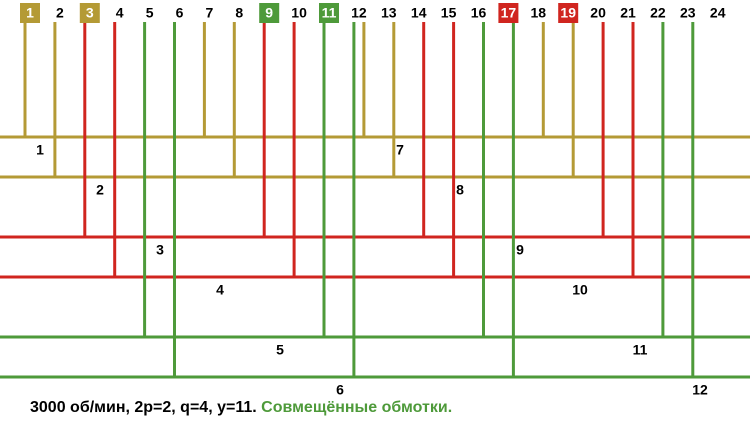  I want to click on slot-label: 9, so click(269, 13).